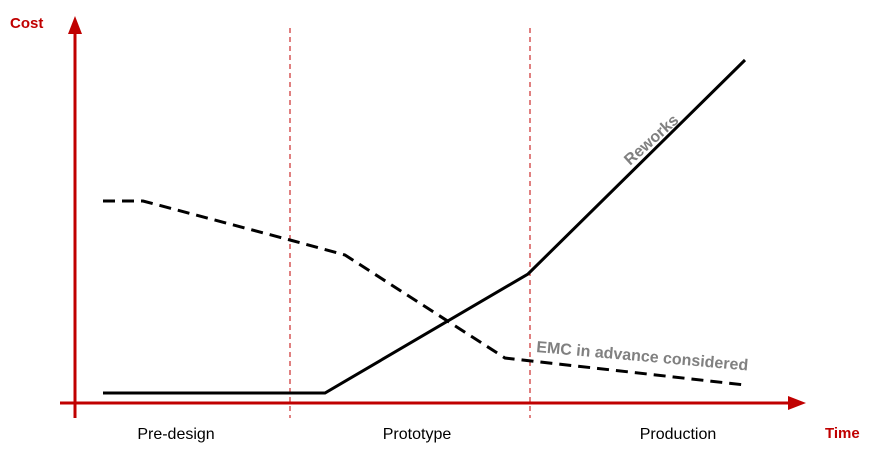 This screenshot has height=455, width=876. I want to click on x-axis-arrow, so click(797, 403).